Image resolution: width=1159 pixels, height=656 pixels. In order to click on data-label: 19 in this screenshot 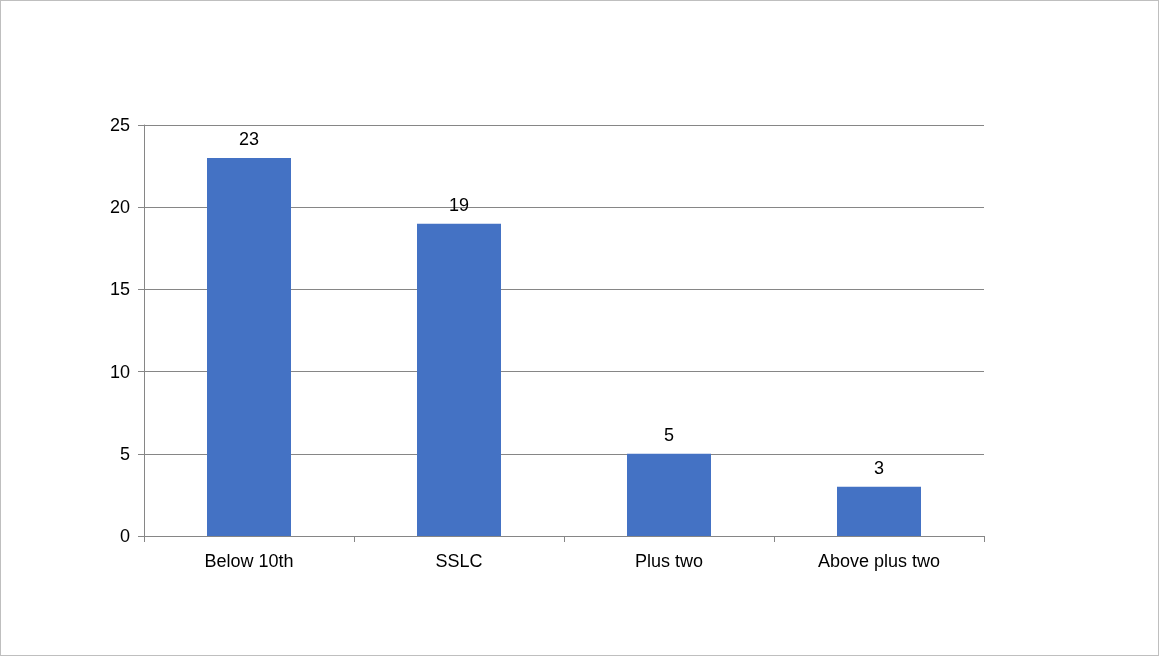, I will do `click(459, 204)`.